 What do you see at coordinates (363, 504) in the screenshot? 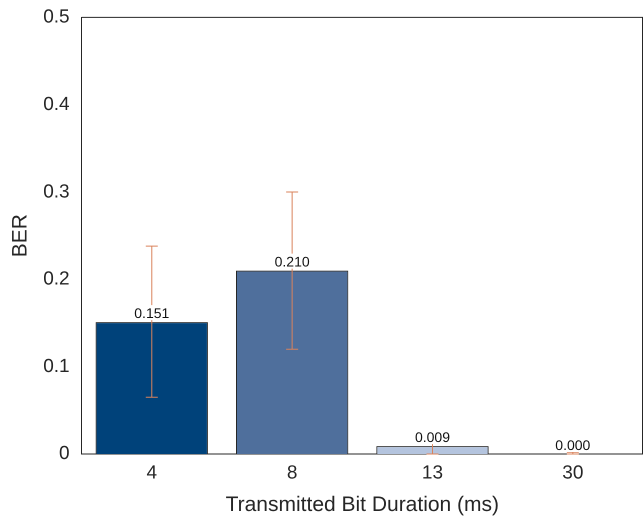
I see `x-axis-title: Transmitted Bit Duration (ms)` at bounding box center [363, 504].